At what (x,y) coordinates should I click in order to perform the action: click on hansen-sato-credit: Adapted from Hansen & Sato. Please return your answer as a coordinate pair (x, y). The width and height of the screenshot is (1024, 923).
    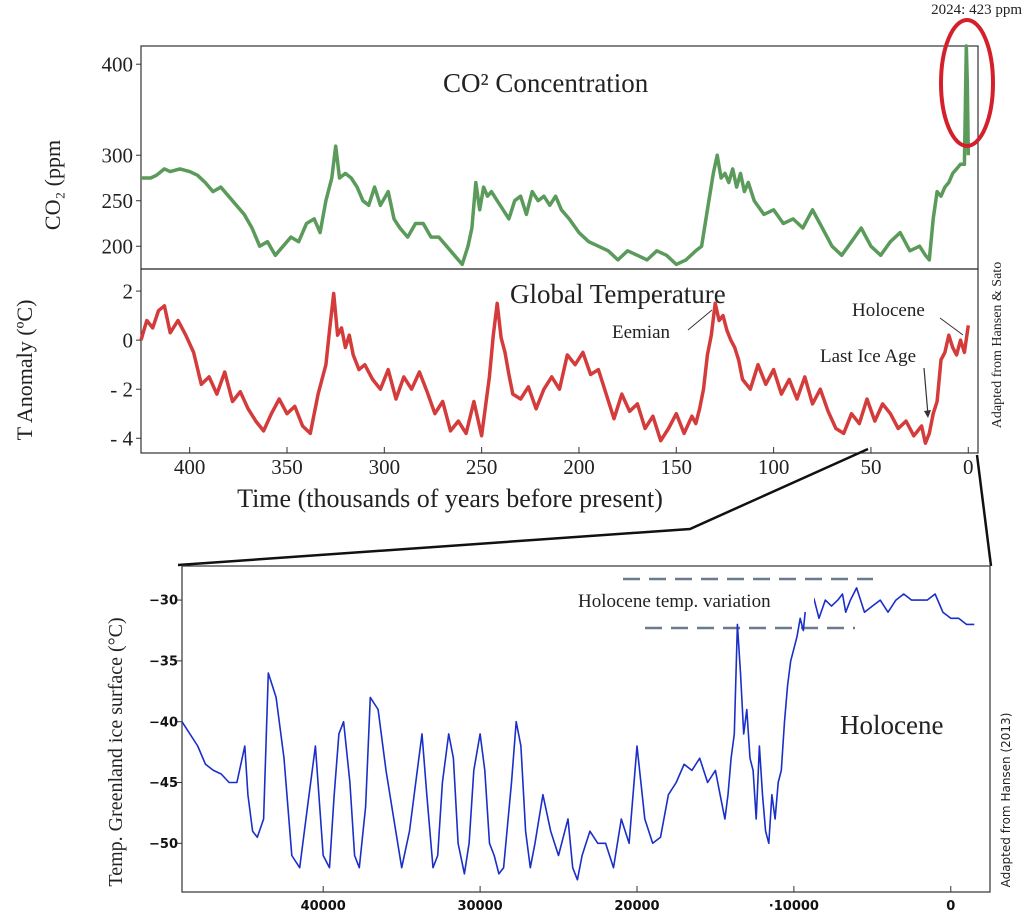
    Looking at the image, I should click on (997, 345).